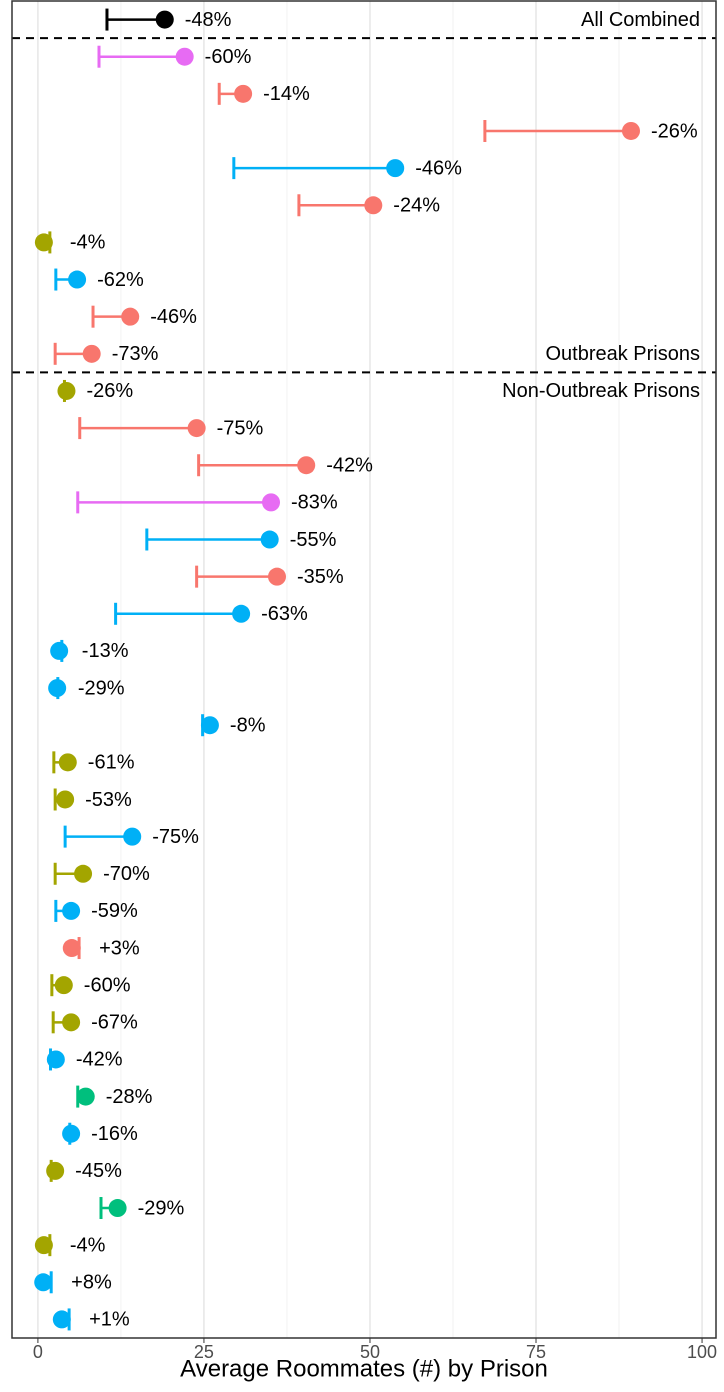  What do you see at coordinates (126, 874) in the screenshot?
I see `change-label: -70%` at bounding box center [126, 874].